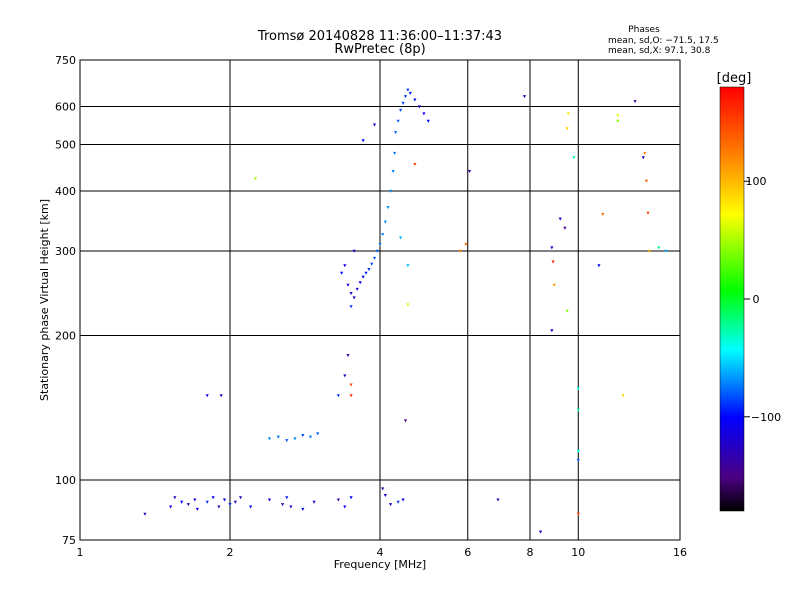 Image resolution: width=800 pixels, height=600 pixels. I want to click on stats-line-x: mean, sd,X: 97.1, 30.8, so click(659, 51).